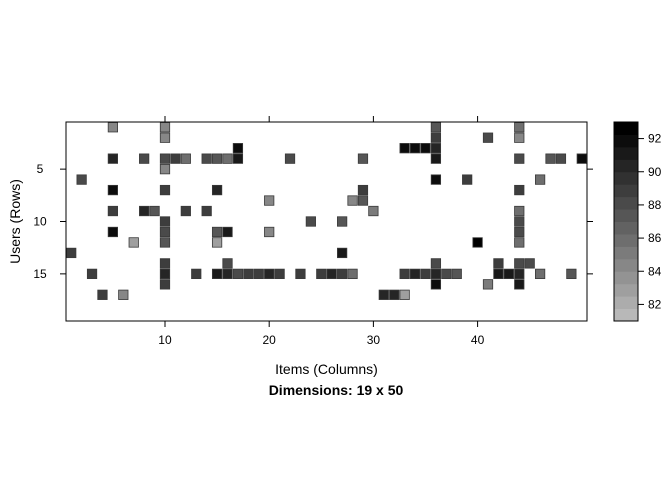 The image size is (672, 480). I want to click on y-tick-label: 10, so click(40, 222).